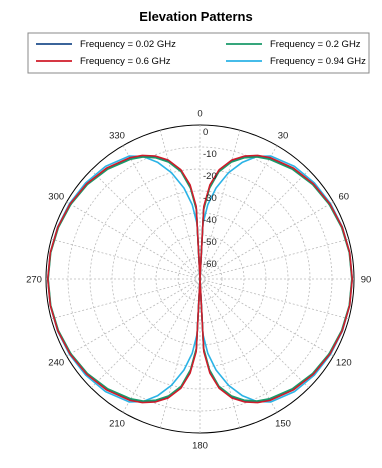 This screenshot has height=468, width=382. I want to click on angle-tick-label: 0, so click(199, 114).